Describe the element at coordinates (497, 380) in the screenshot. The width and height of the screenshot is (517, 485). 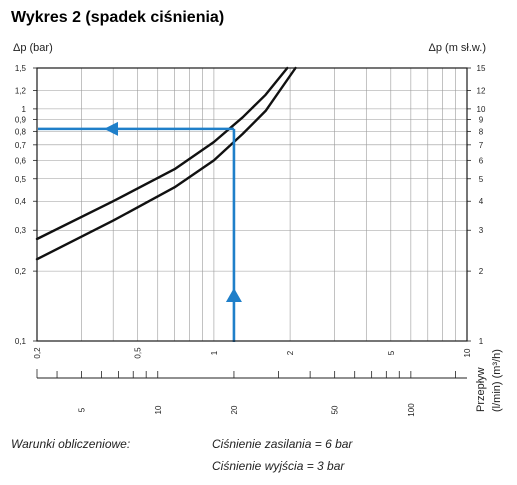
I see `x-axis-units: (l/min) (m³/h)` at that location.